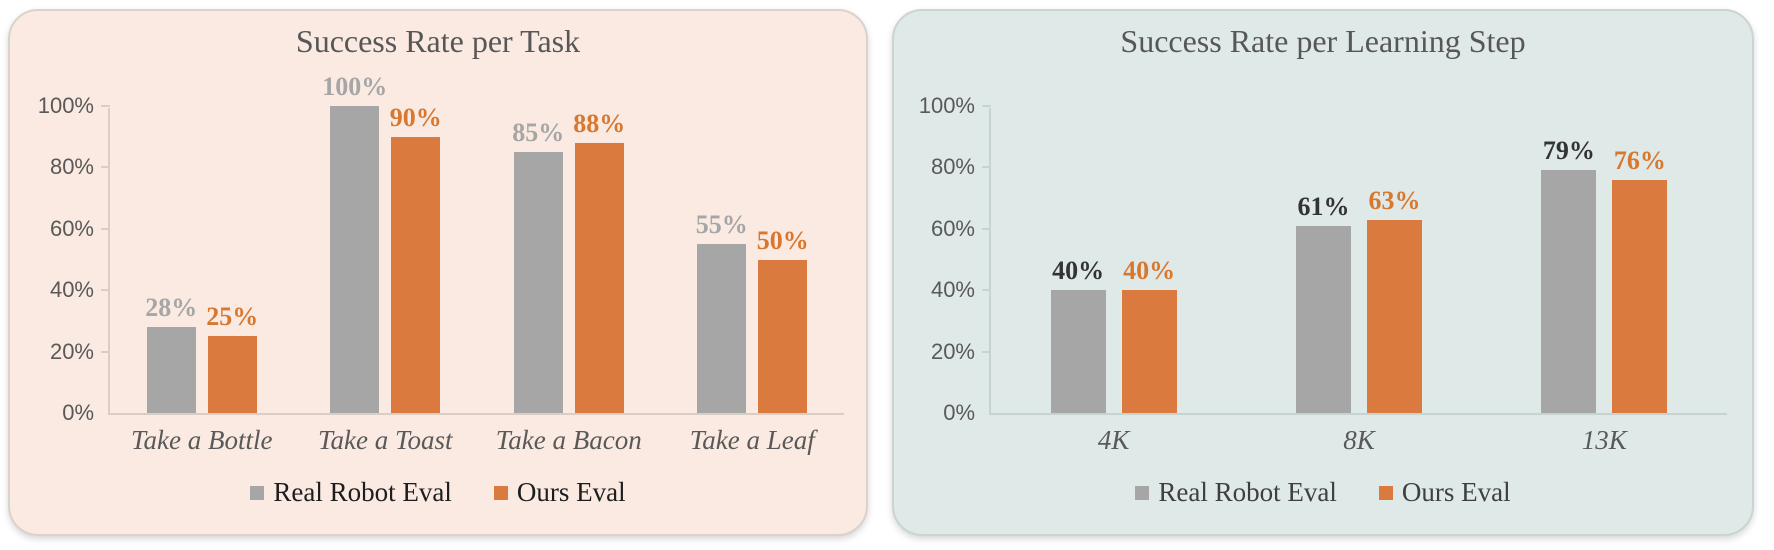  Describe the element at coordinates (416, 258) in the screenshot. I see `bar: 90%` at that location.